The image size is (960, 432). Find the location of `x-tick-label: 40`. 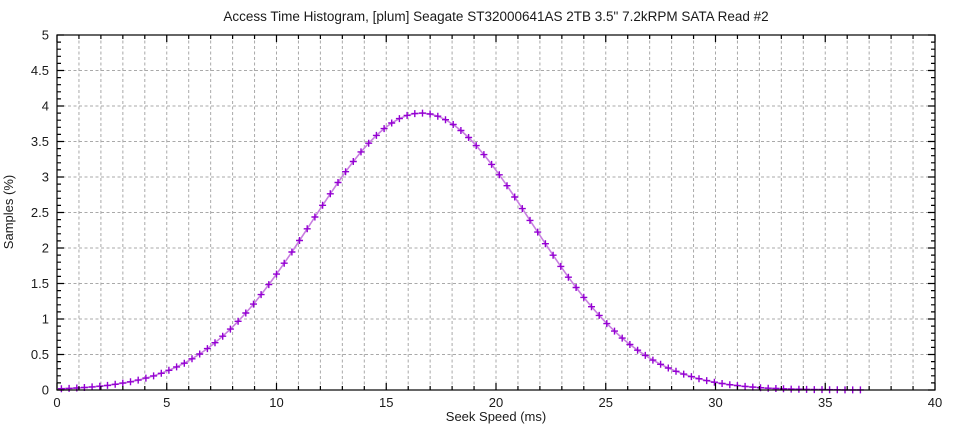

x-tick-label: 40 is located at coordinates (935, 402).